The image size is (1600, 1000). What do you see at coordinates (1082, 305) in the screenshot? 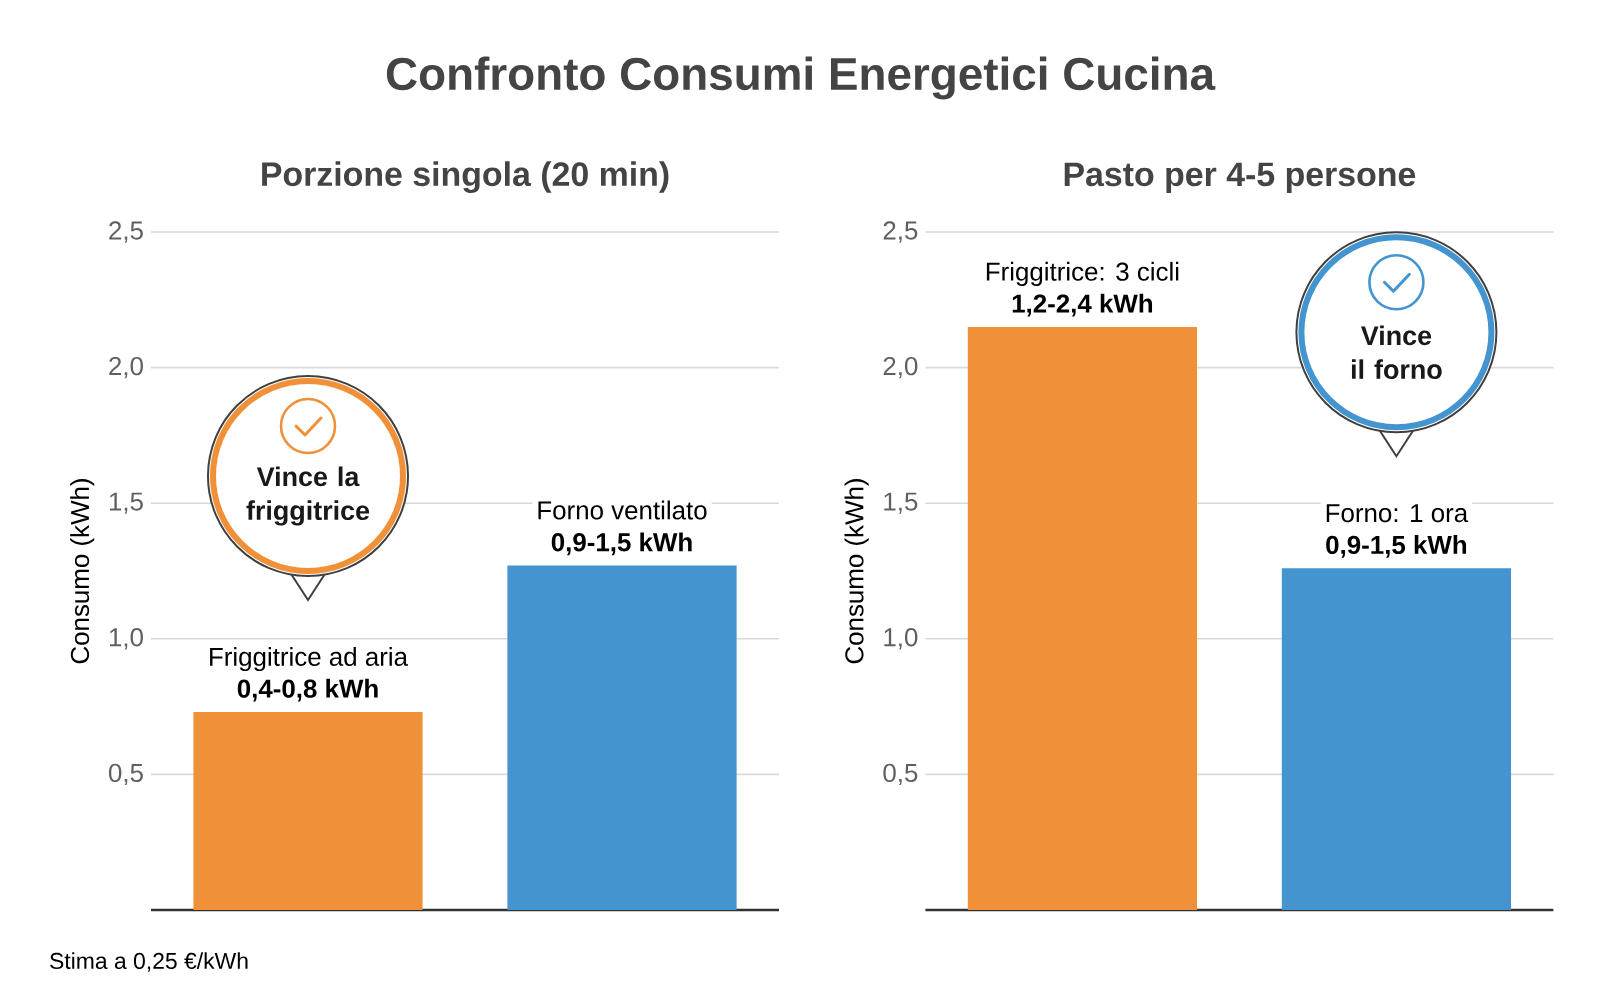
I see `data-label: 1,2-2,4 kWh` at bounding box center [1082, 305].